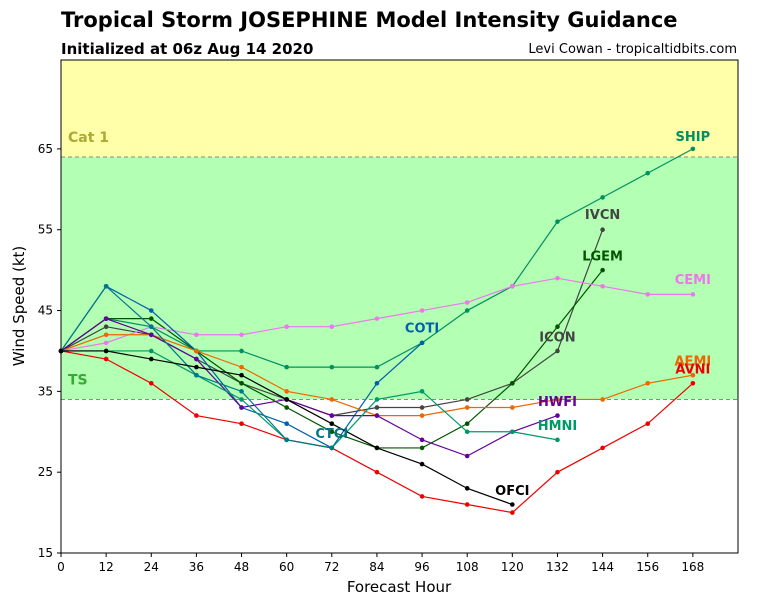 The height and width of the screenshot is (600, 768). What do you see at coordinates (187, 49) in the screenshot?
I see `chart-subtitle: Initialized at 06z Aug 14 2020` at bounding box center [187, 49].